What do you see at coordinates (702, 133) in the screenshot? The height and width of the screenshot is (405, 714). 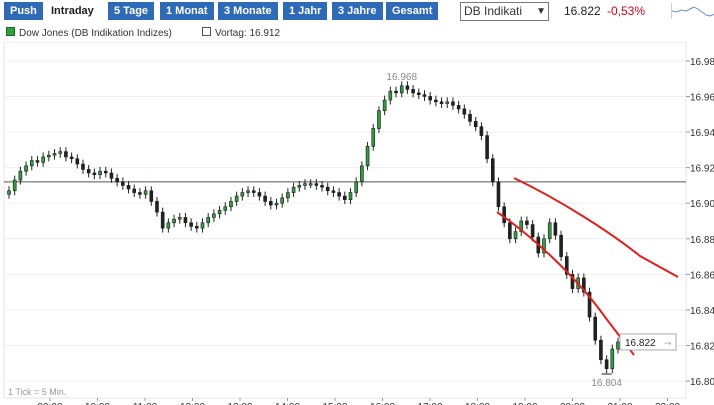 I see `y-tick-label: 16.94` at bounding box center [702, 133].